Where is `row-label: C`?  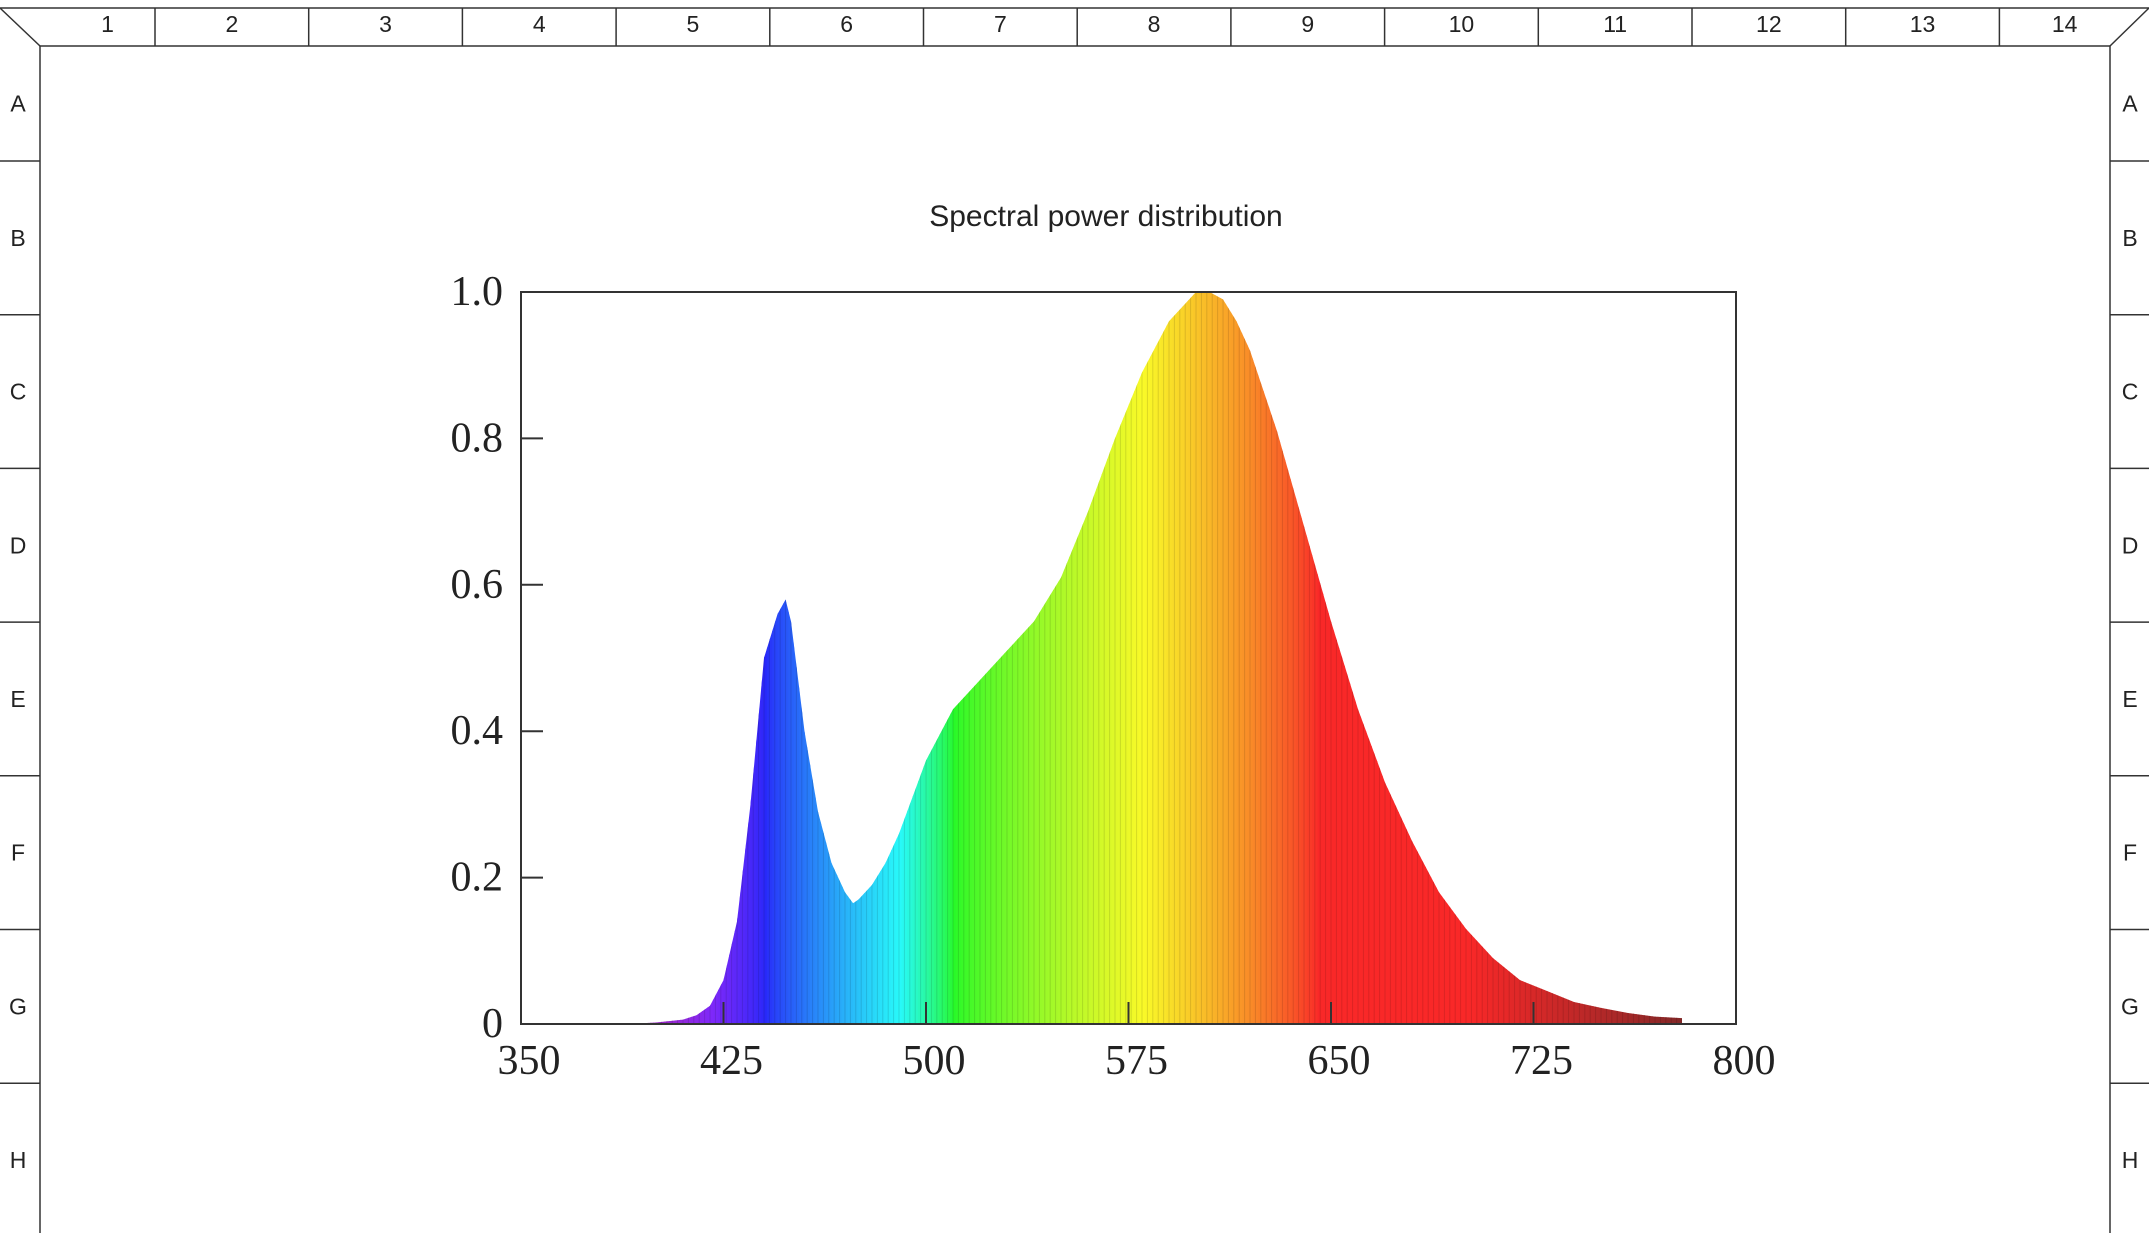 row-label: C is located at coordinates (2130, 392).